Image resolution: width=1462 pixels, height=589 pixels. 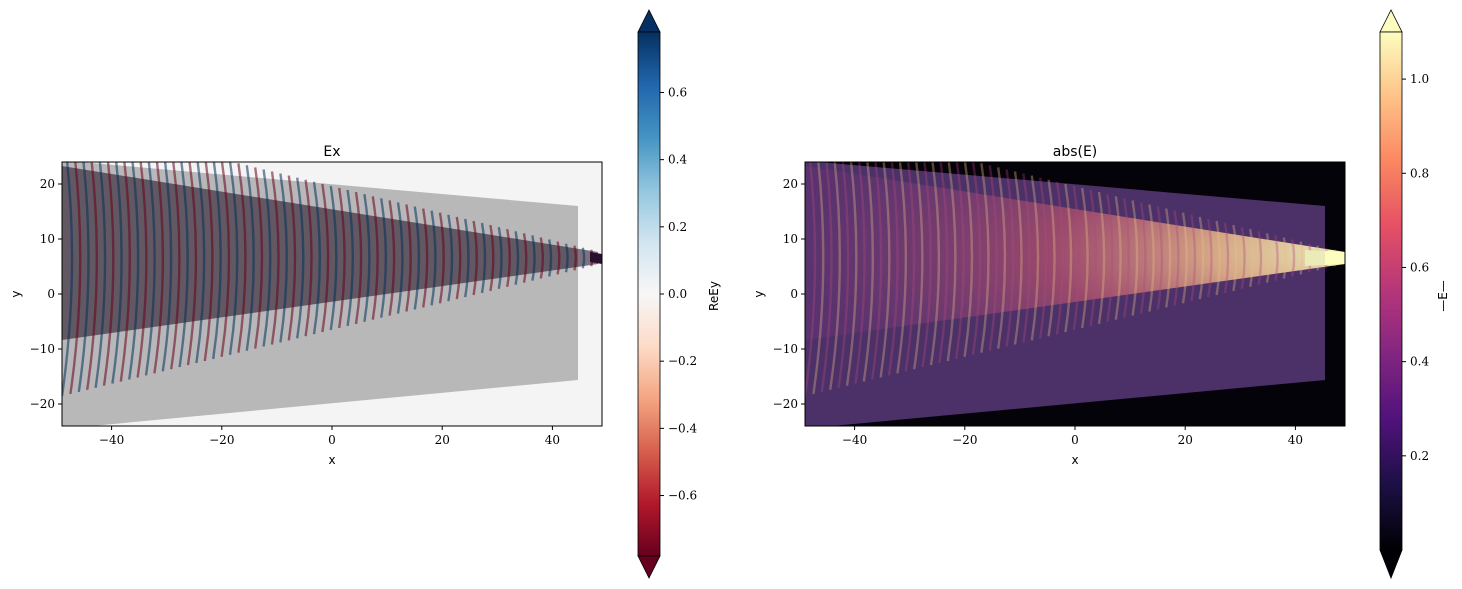 What do you see at coordinates (785, 349) in the screenshot?
I see `y-tick-label: −10` at bounding box center [785, 349].